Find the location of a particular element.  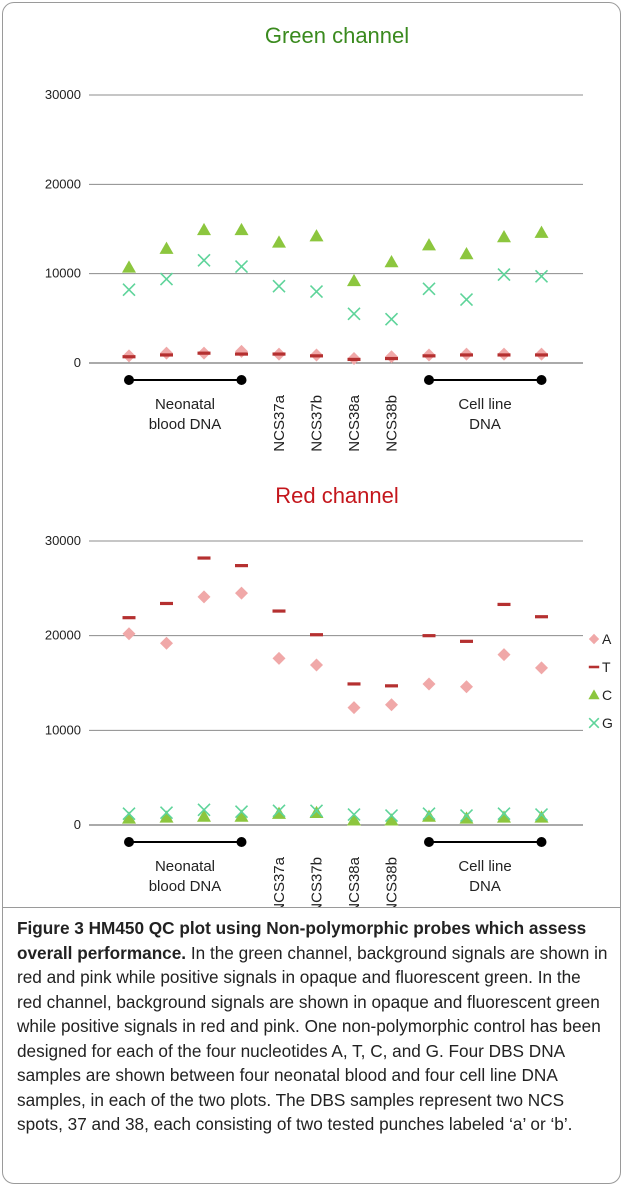

legend-marker-G is located at coordinates (594, 723).